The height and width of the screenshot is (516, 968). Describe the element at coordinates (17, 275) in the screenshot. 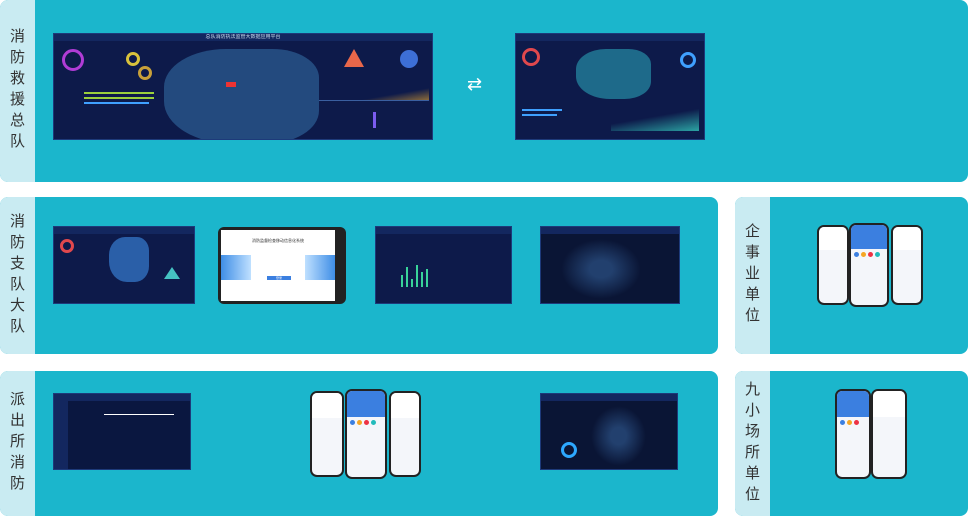

I see `row-label: 消防支队大队` at that location.